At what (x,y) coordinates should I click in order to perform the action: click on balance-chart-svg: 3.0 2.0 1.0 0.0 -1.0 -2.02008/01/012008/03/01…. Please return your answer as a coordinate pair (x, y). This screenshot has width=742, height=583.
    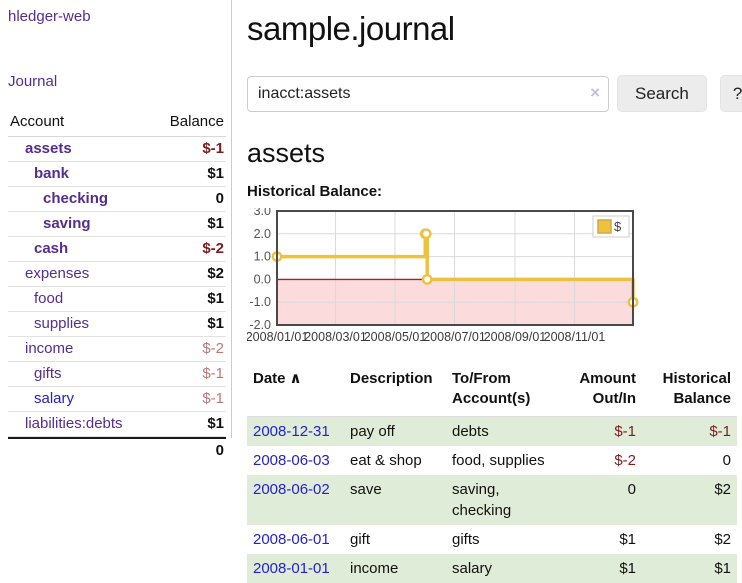
    Looking at the image, I should click on (442, 274).